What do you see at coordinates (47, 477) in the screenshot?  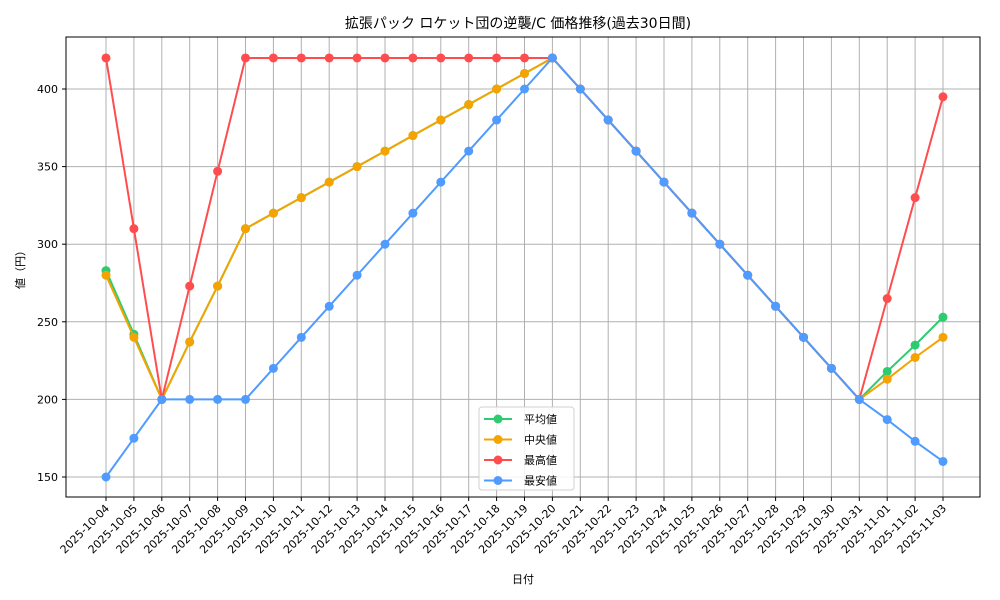 I see `y-tick-label: 150` at bounding box center [47, 477].